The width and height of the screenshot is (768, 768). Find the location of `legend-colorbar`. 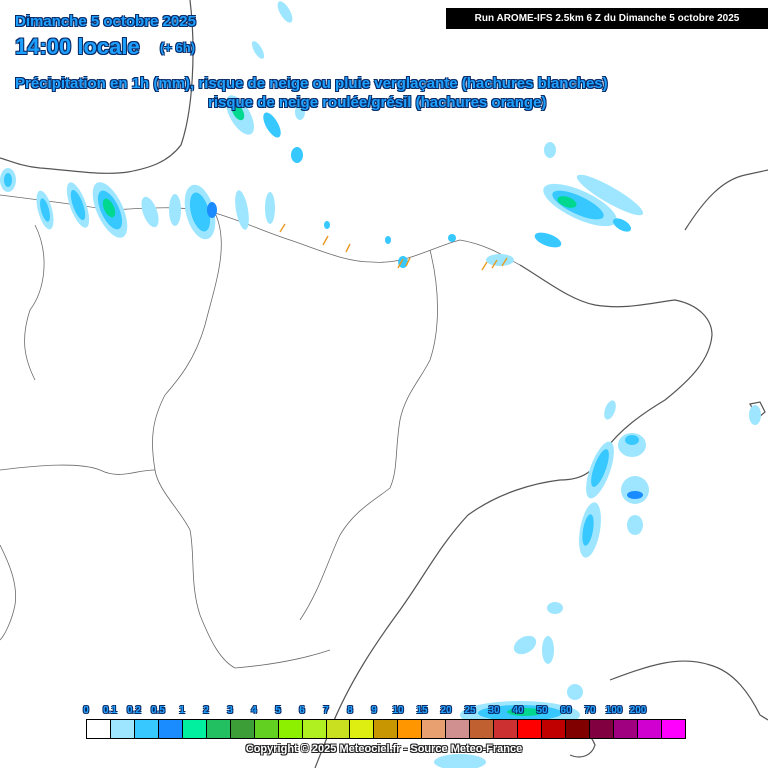

legend-colorbar is located at coordinates (386, 729).